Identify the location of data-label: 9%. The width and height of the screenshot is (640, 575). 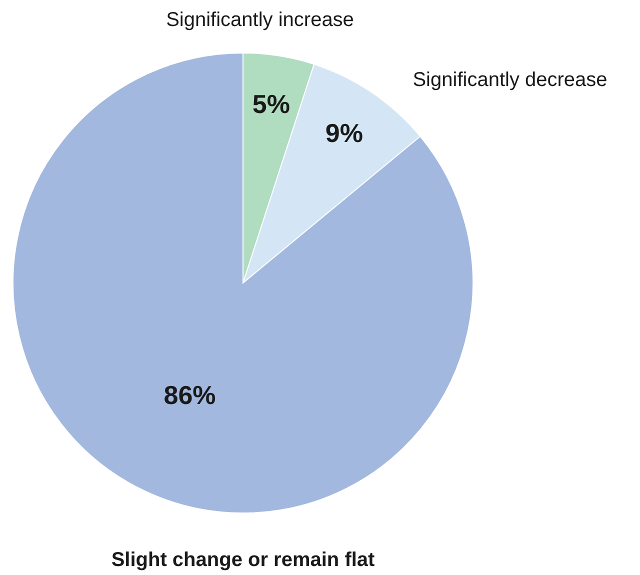
(344, 133).